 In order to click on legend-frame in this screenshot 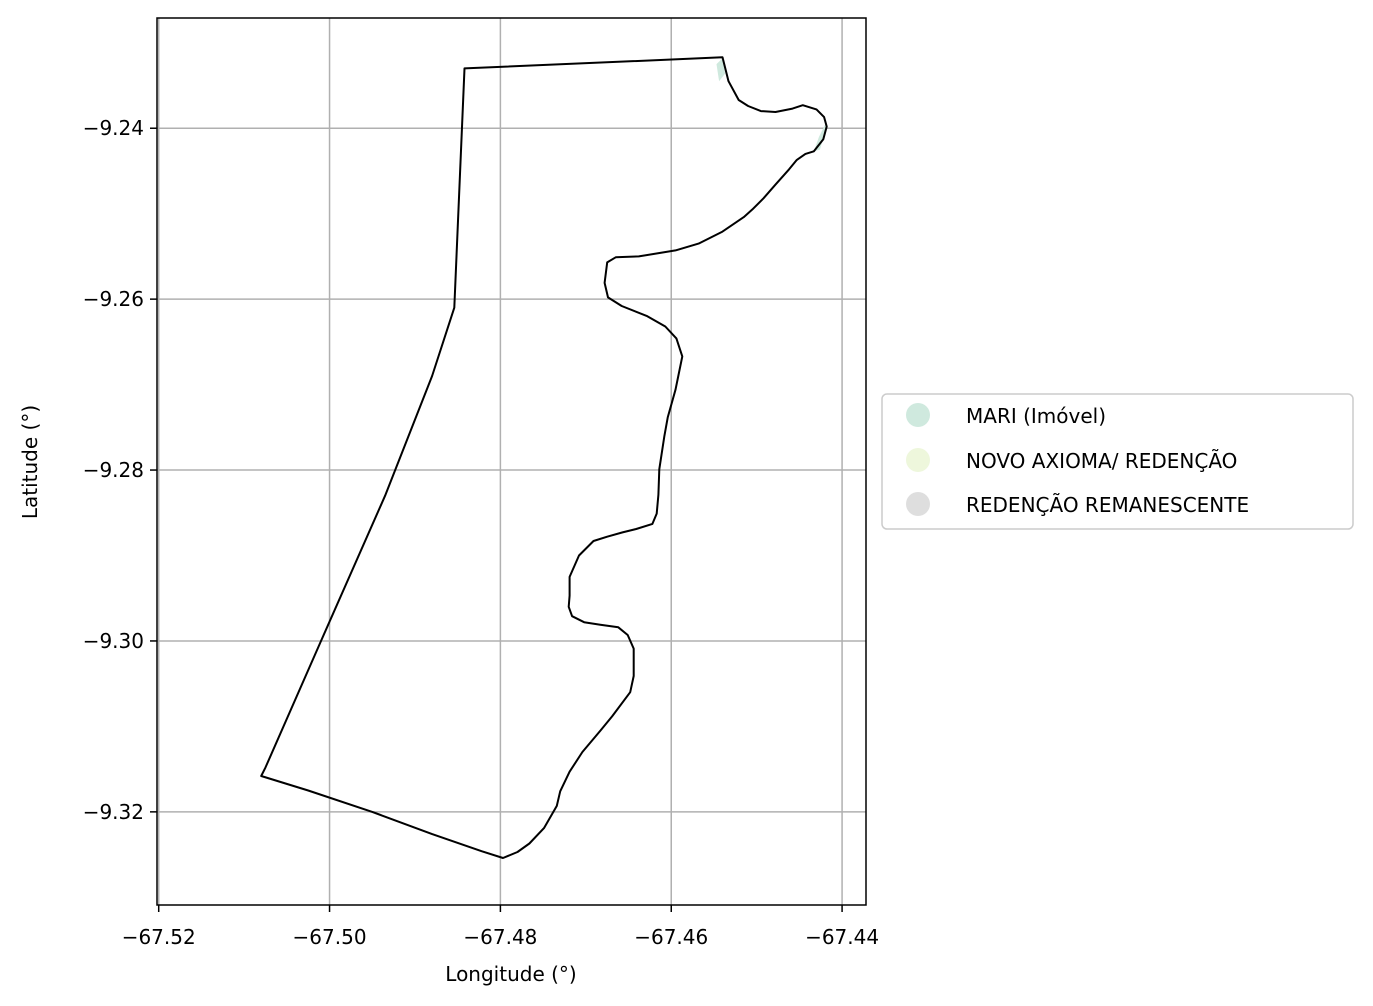, I will do `click(1117, 461)`.